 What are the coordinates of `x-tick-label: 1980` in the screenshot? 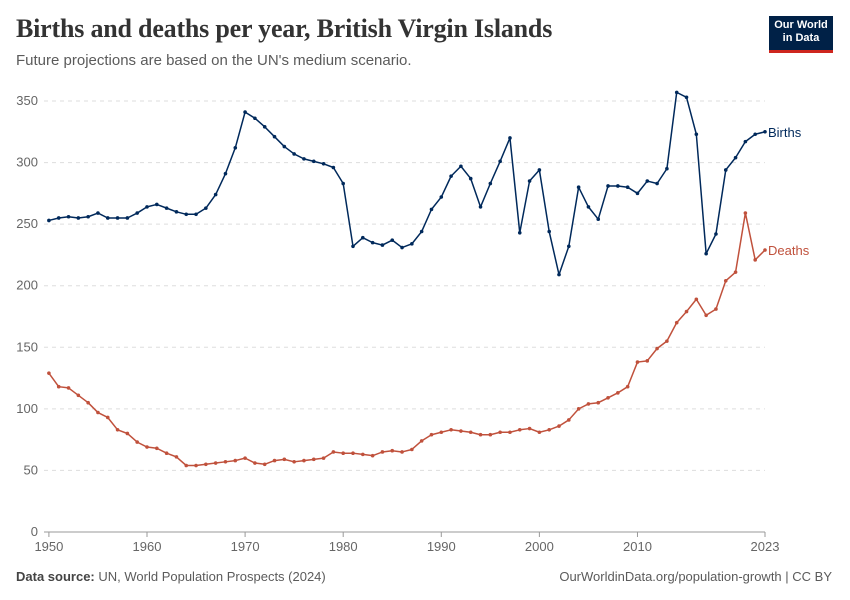 It's located at (343, 546).